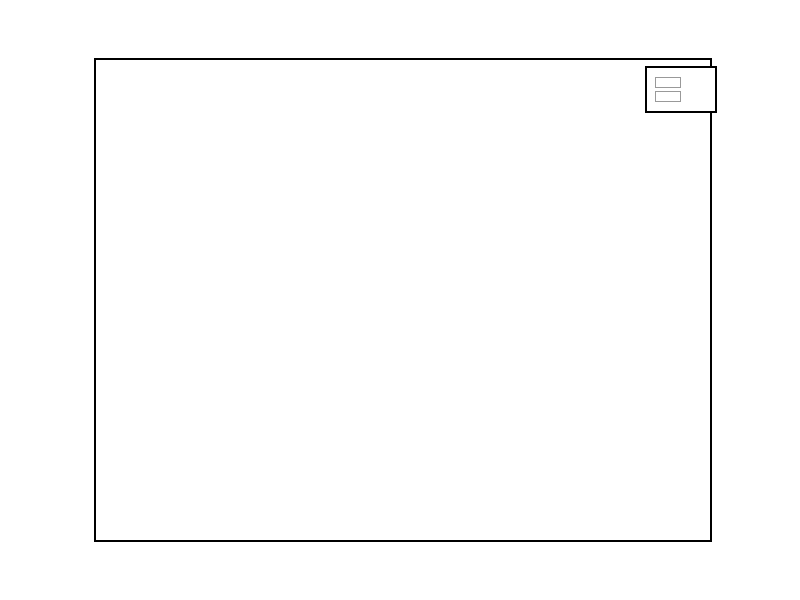 The width and height of the screenshot is (800, 600). Describe the element at coordinates (668, 82) in the screenshot. I see `tp-swatch-icon` at that location.